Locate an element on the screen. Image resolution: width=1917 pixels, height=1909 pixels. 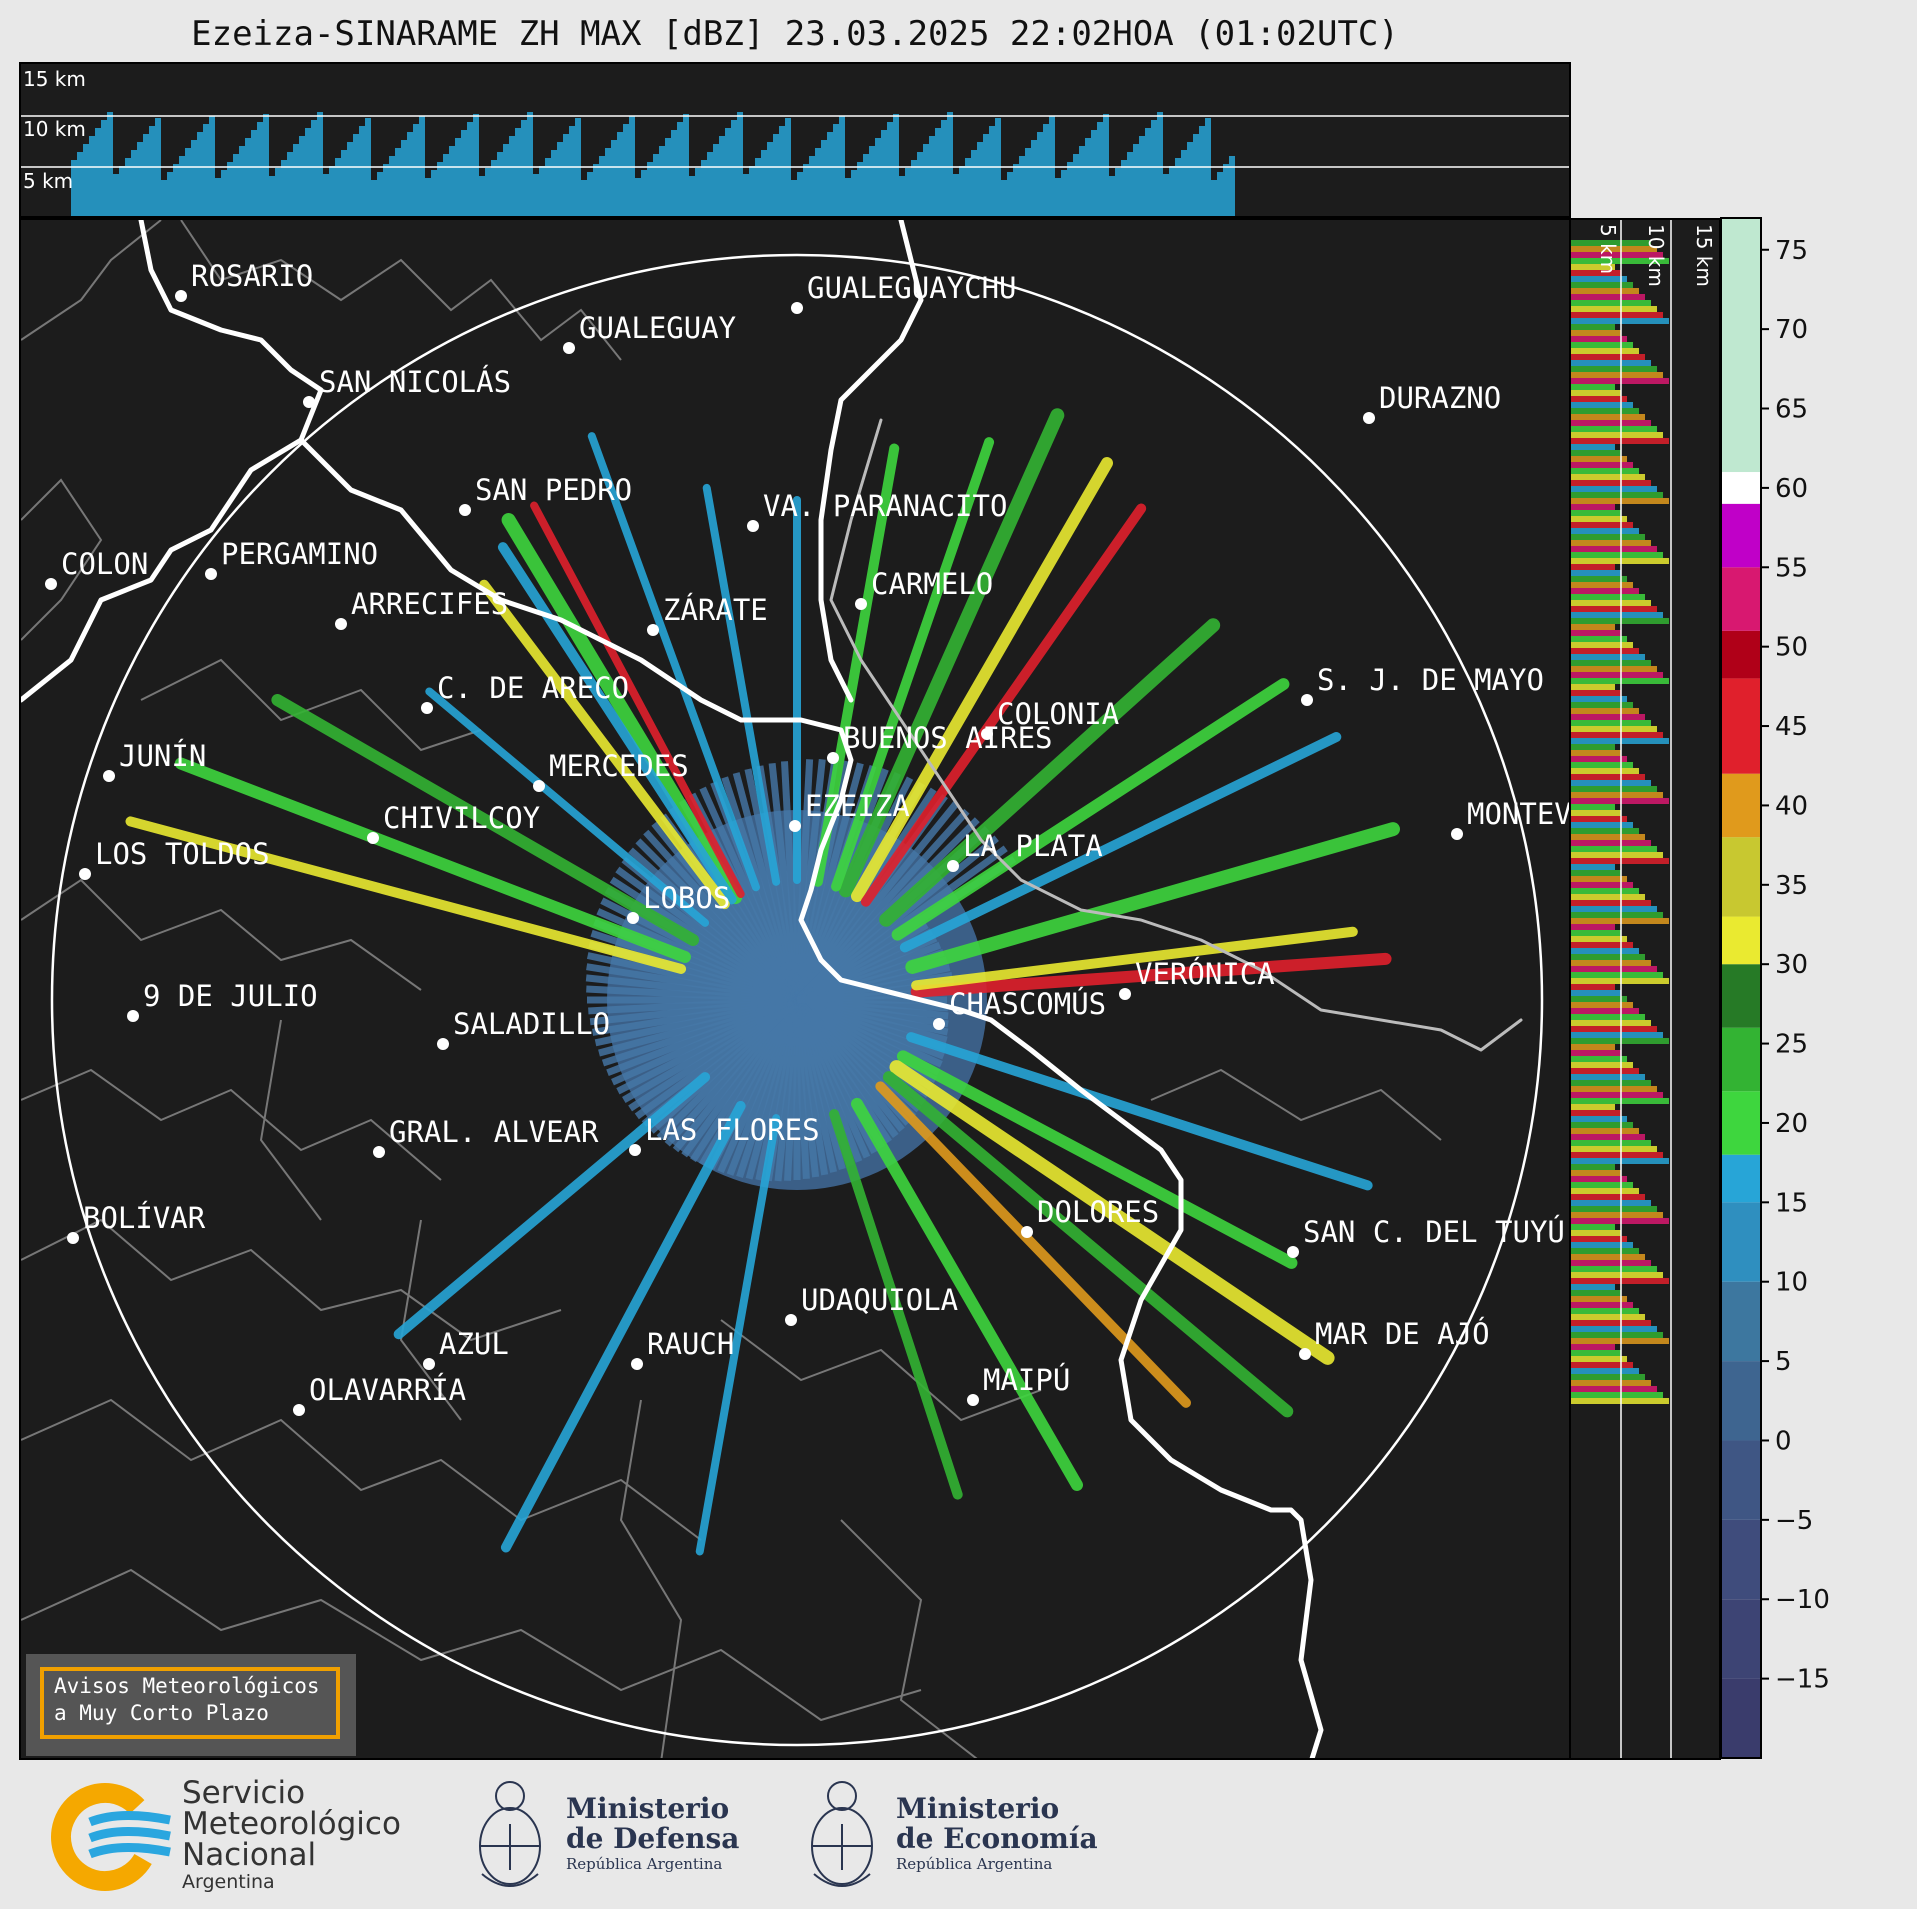
colorbar-tick-label: 65 is located at coordinates (1791, 410).